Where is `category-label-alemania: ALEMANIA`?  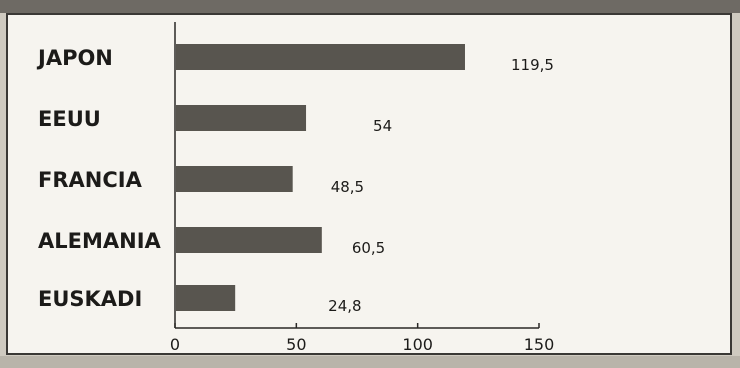 category-label-alemania: ALEMANIA is located at coordinates (100, 241).